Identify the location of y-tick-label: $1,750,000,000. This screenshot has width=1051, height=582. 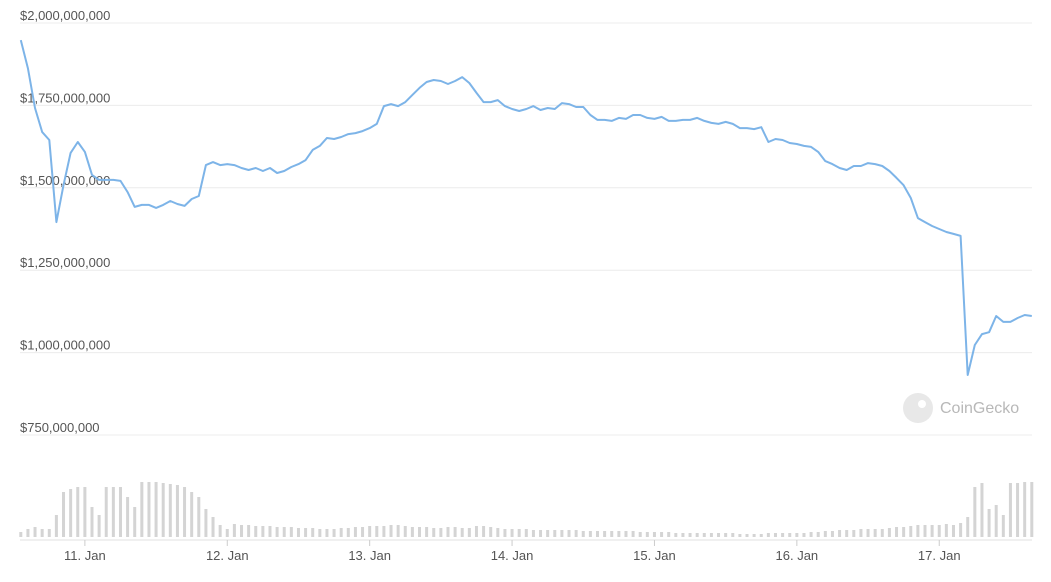
(65, 97).